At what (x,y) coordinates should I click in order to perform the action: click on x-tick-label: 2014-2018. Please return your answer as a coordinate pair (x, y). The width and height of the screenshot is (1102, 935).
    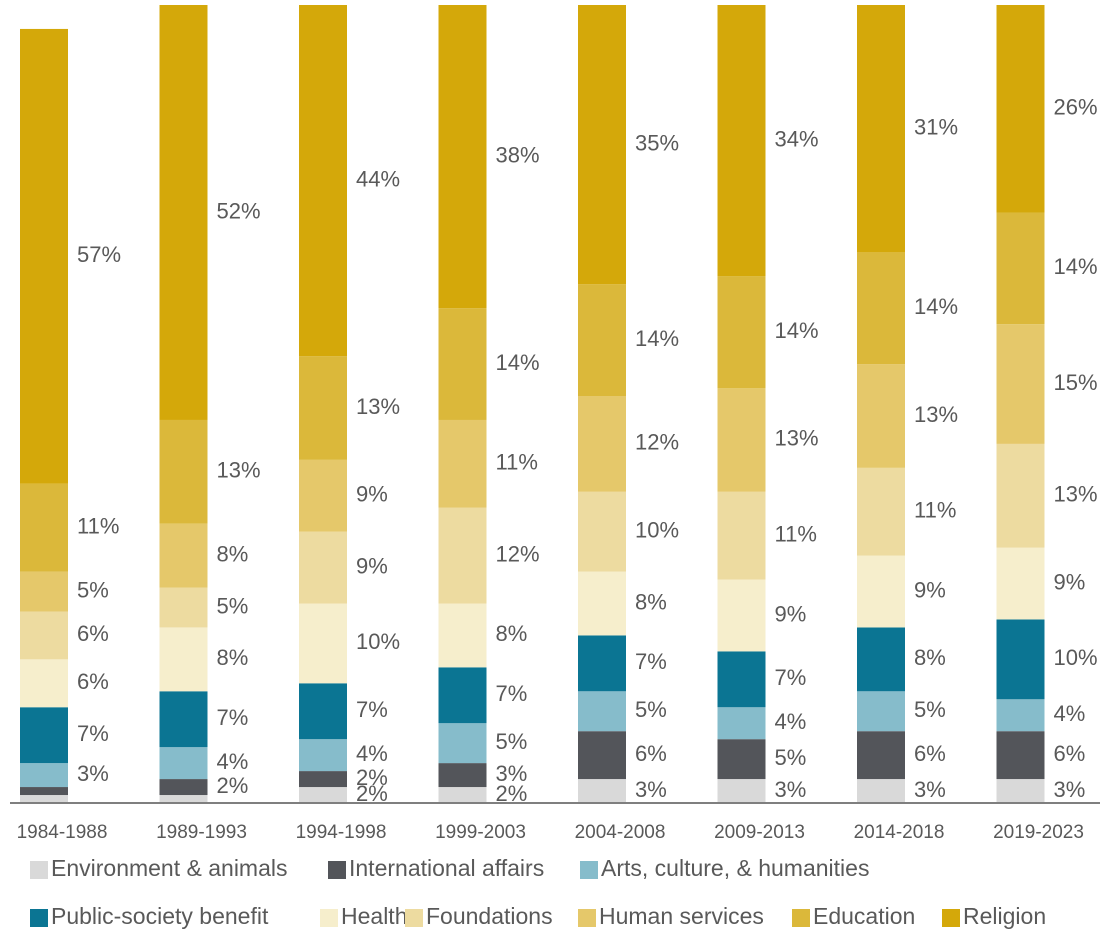
    Looking at the image, I should click on (899, 832).